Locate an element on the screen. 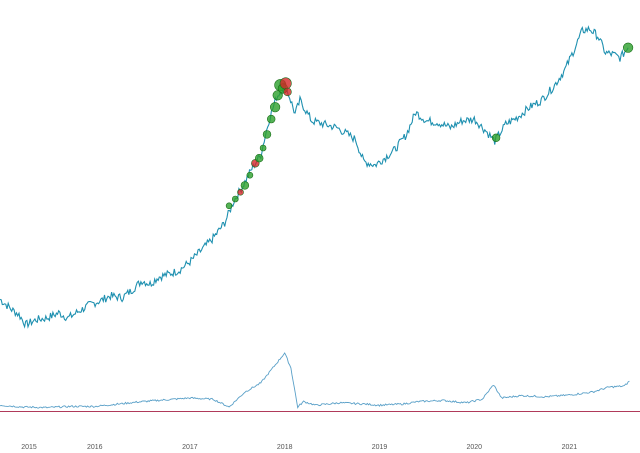 The width and height of the screenshot is (640, 453). x-tick-label: 2019 is located at coordinates (380, 447).